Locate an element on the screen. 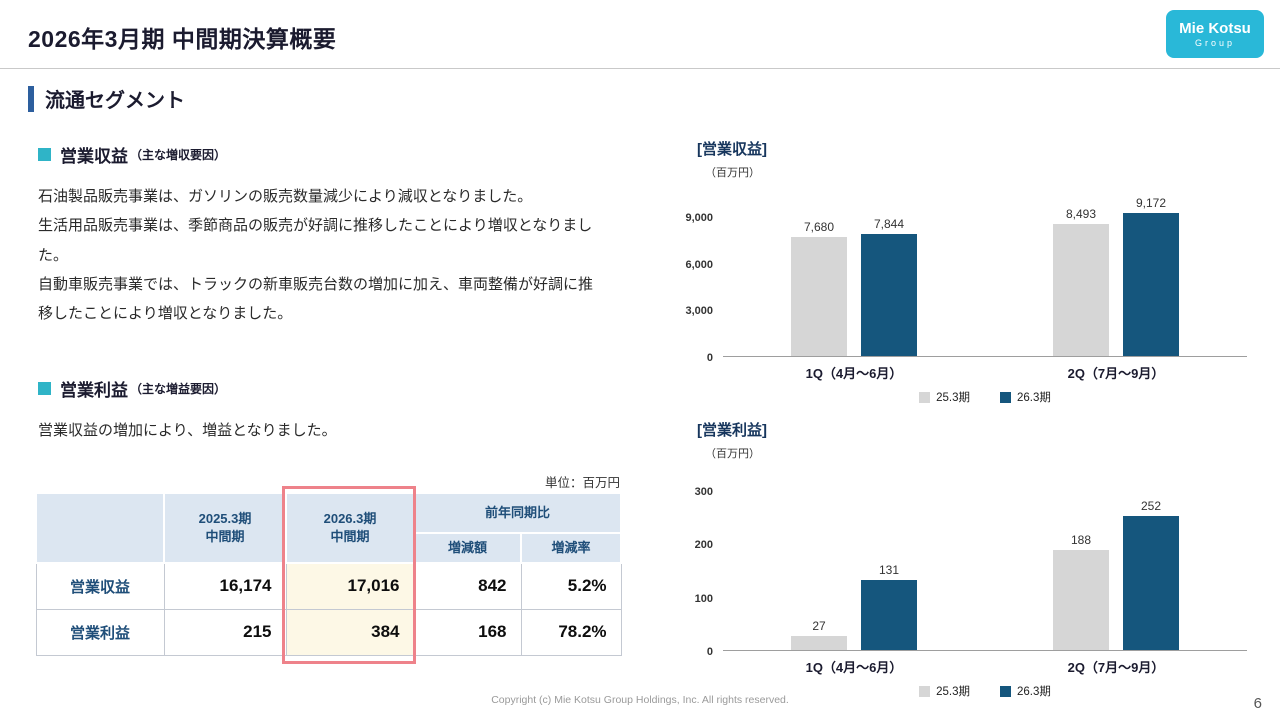 The image size is (1280, 720). table-subheader-row: 増減額 増減率 is located at coordinates (329, 548).